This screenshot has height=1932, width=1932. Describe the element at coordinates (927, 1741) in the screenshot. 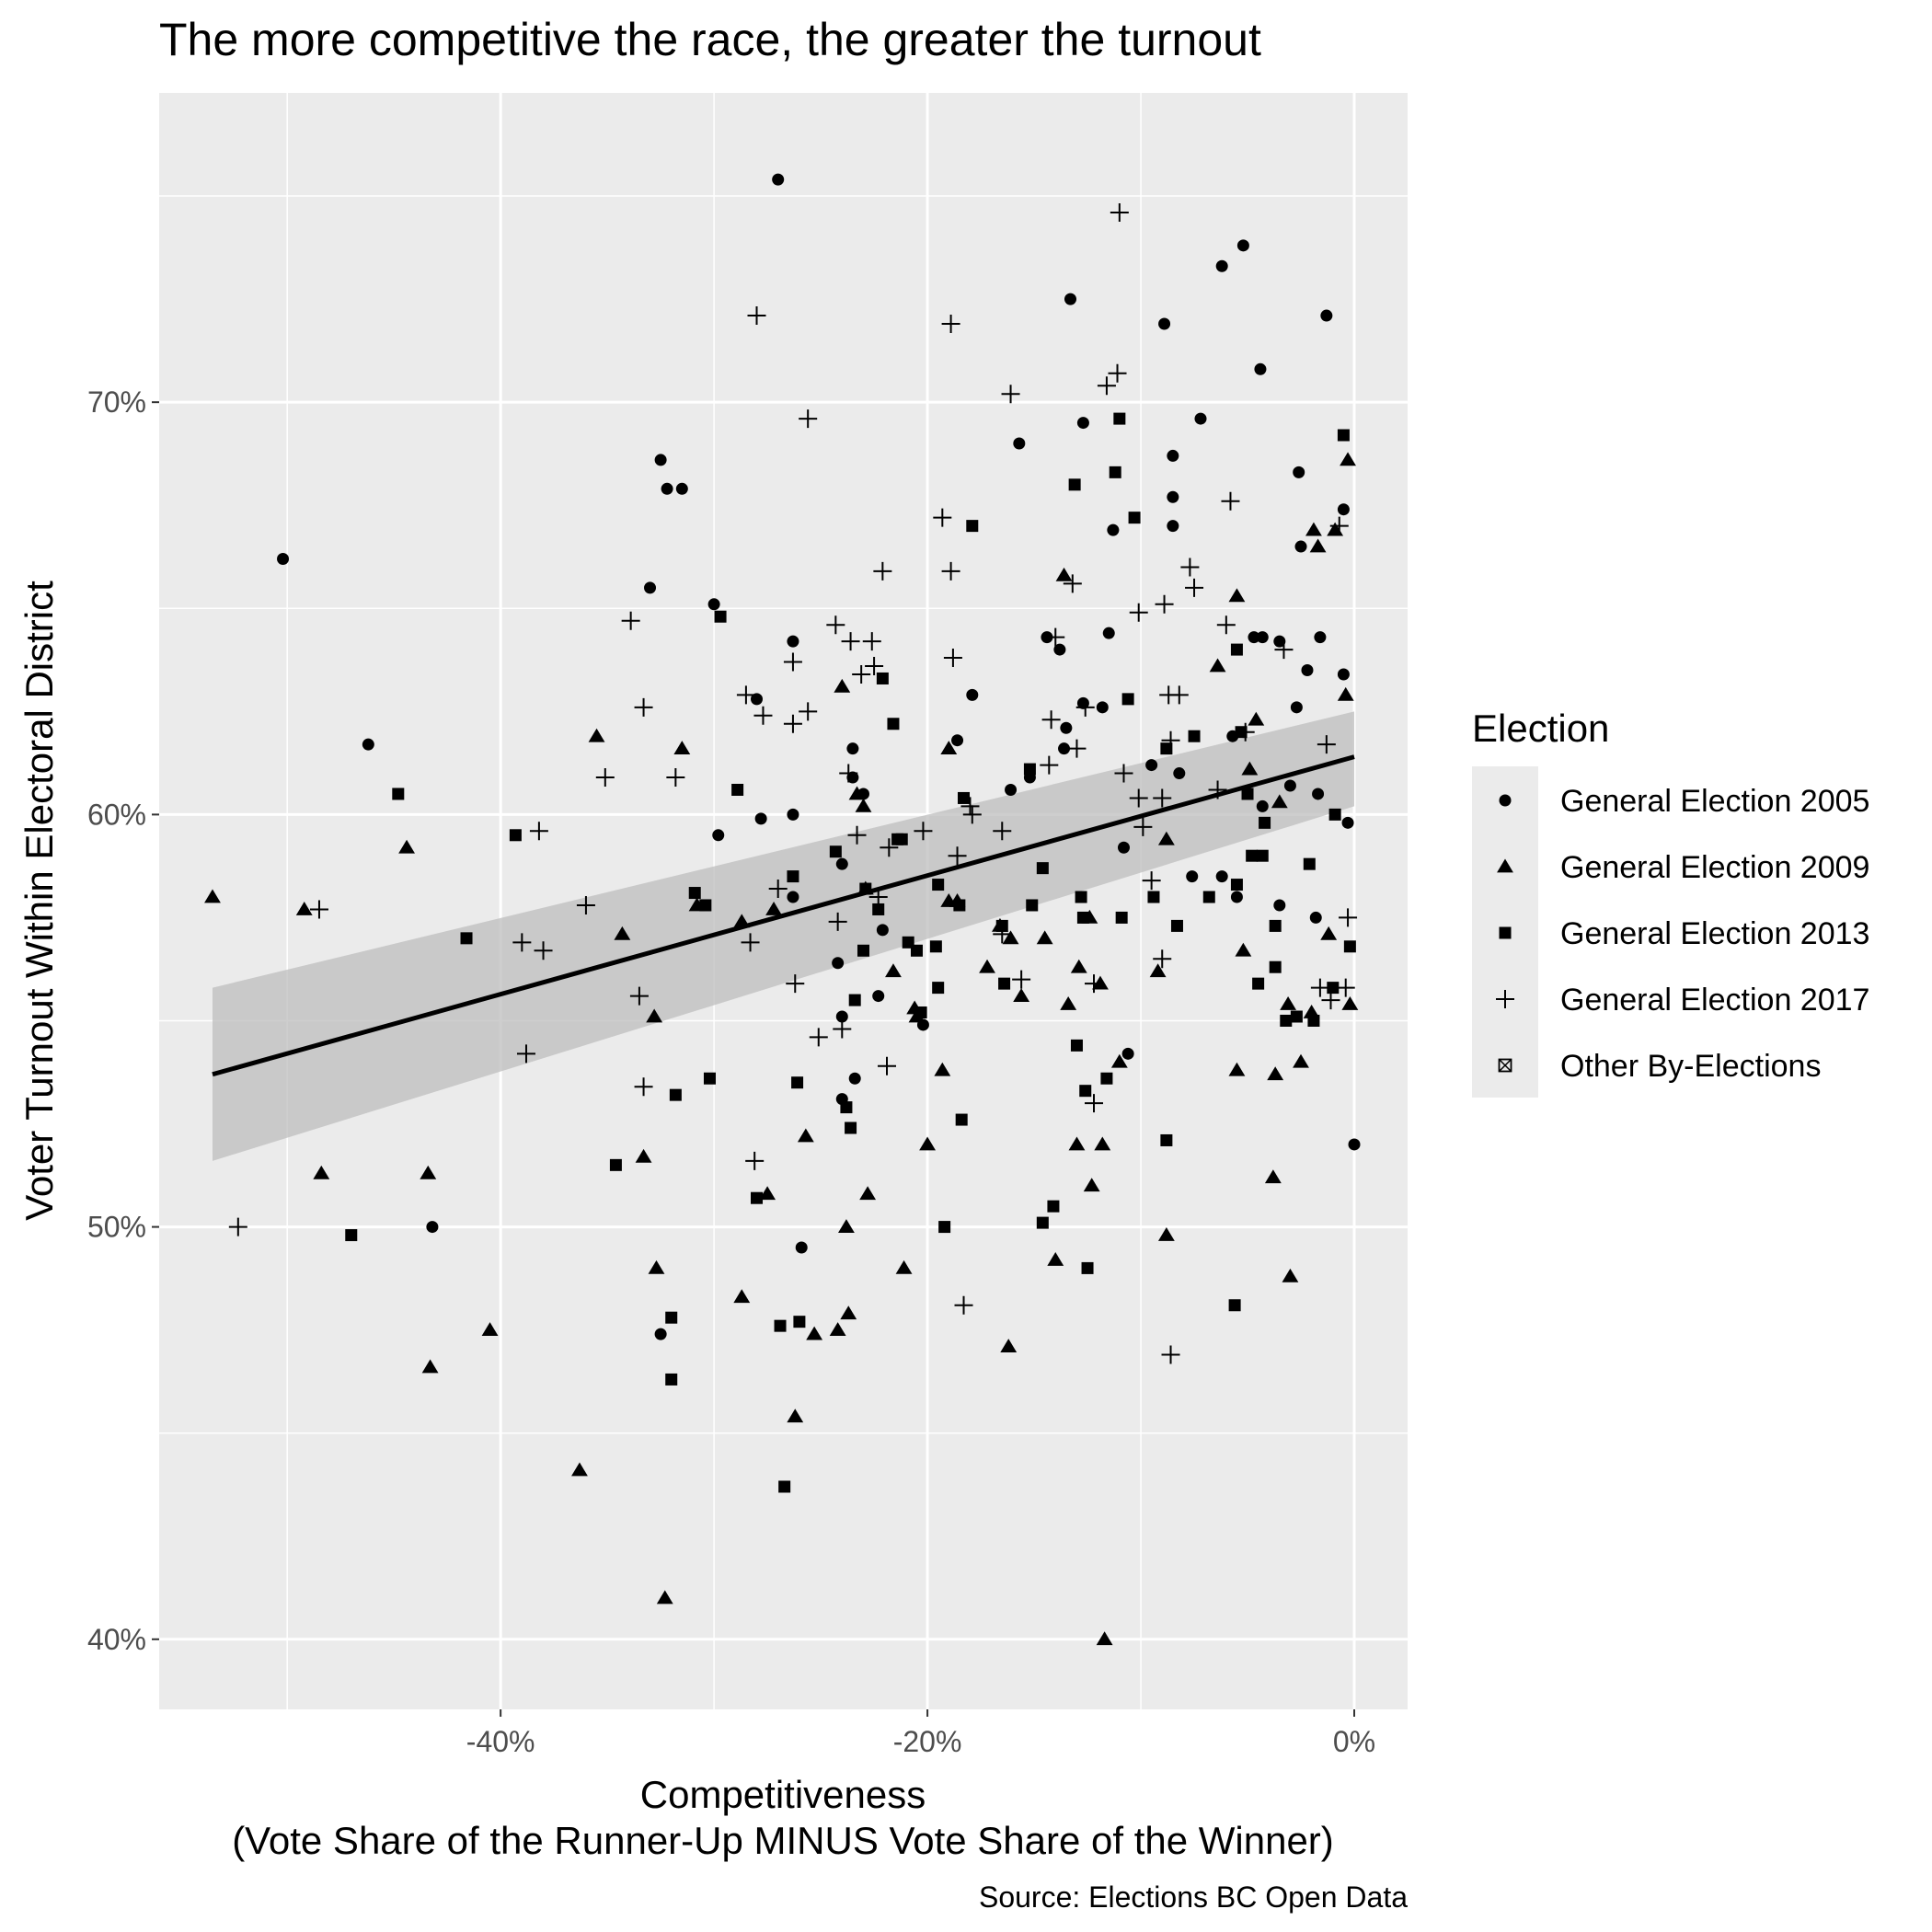

I see `x-tick-label: -20%` at that location.